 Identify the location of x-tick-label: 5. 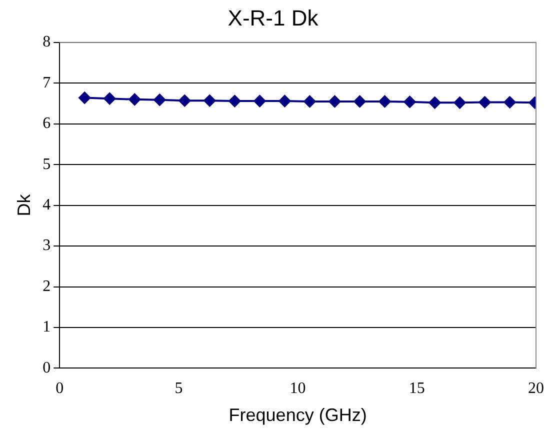
(178, 389).